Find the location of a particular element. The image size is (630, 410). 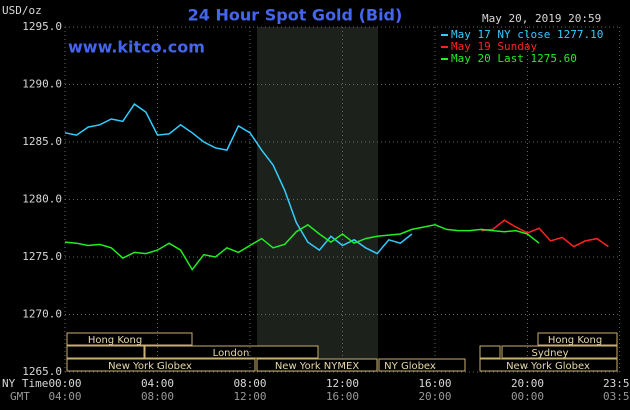

session-label: NY Globex is located at coordinates (410, 366).